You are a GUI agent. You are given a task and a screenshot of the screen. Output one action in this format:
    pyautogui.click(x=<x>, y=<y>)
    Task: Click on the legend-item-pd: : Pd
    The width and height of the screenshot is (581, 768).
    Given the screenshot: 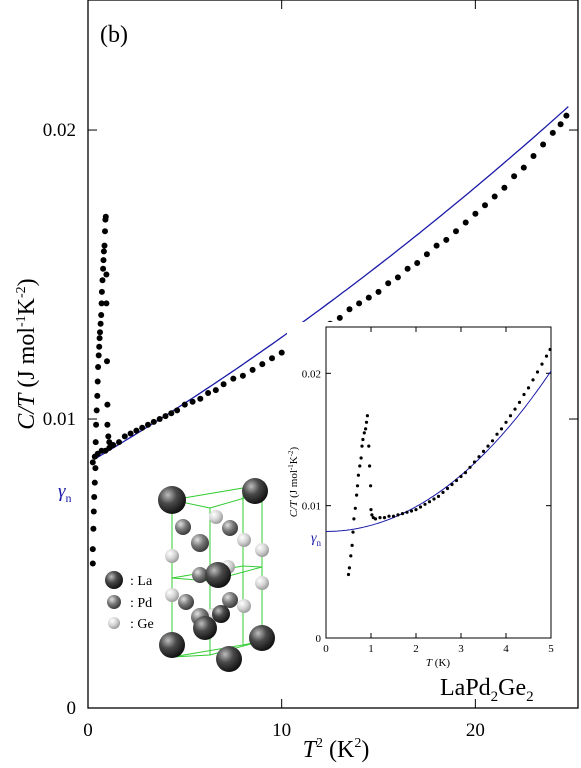 What is the action you would take?
    pyautogui.click(x=129, y=603)
    